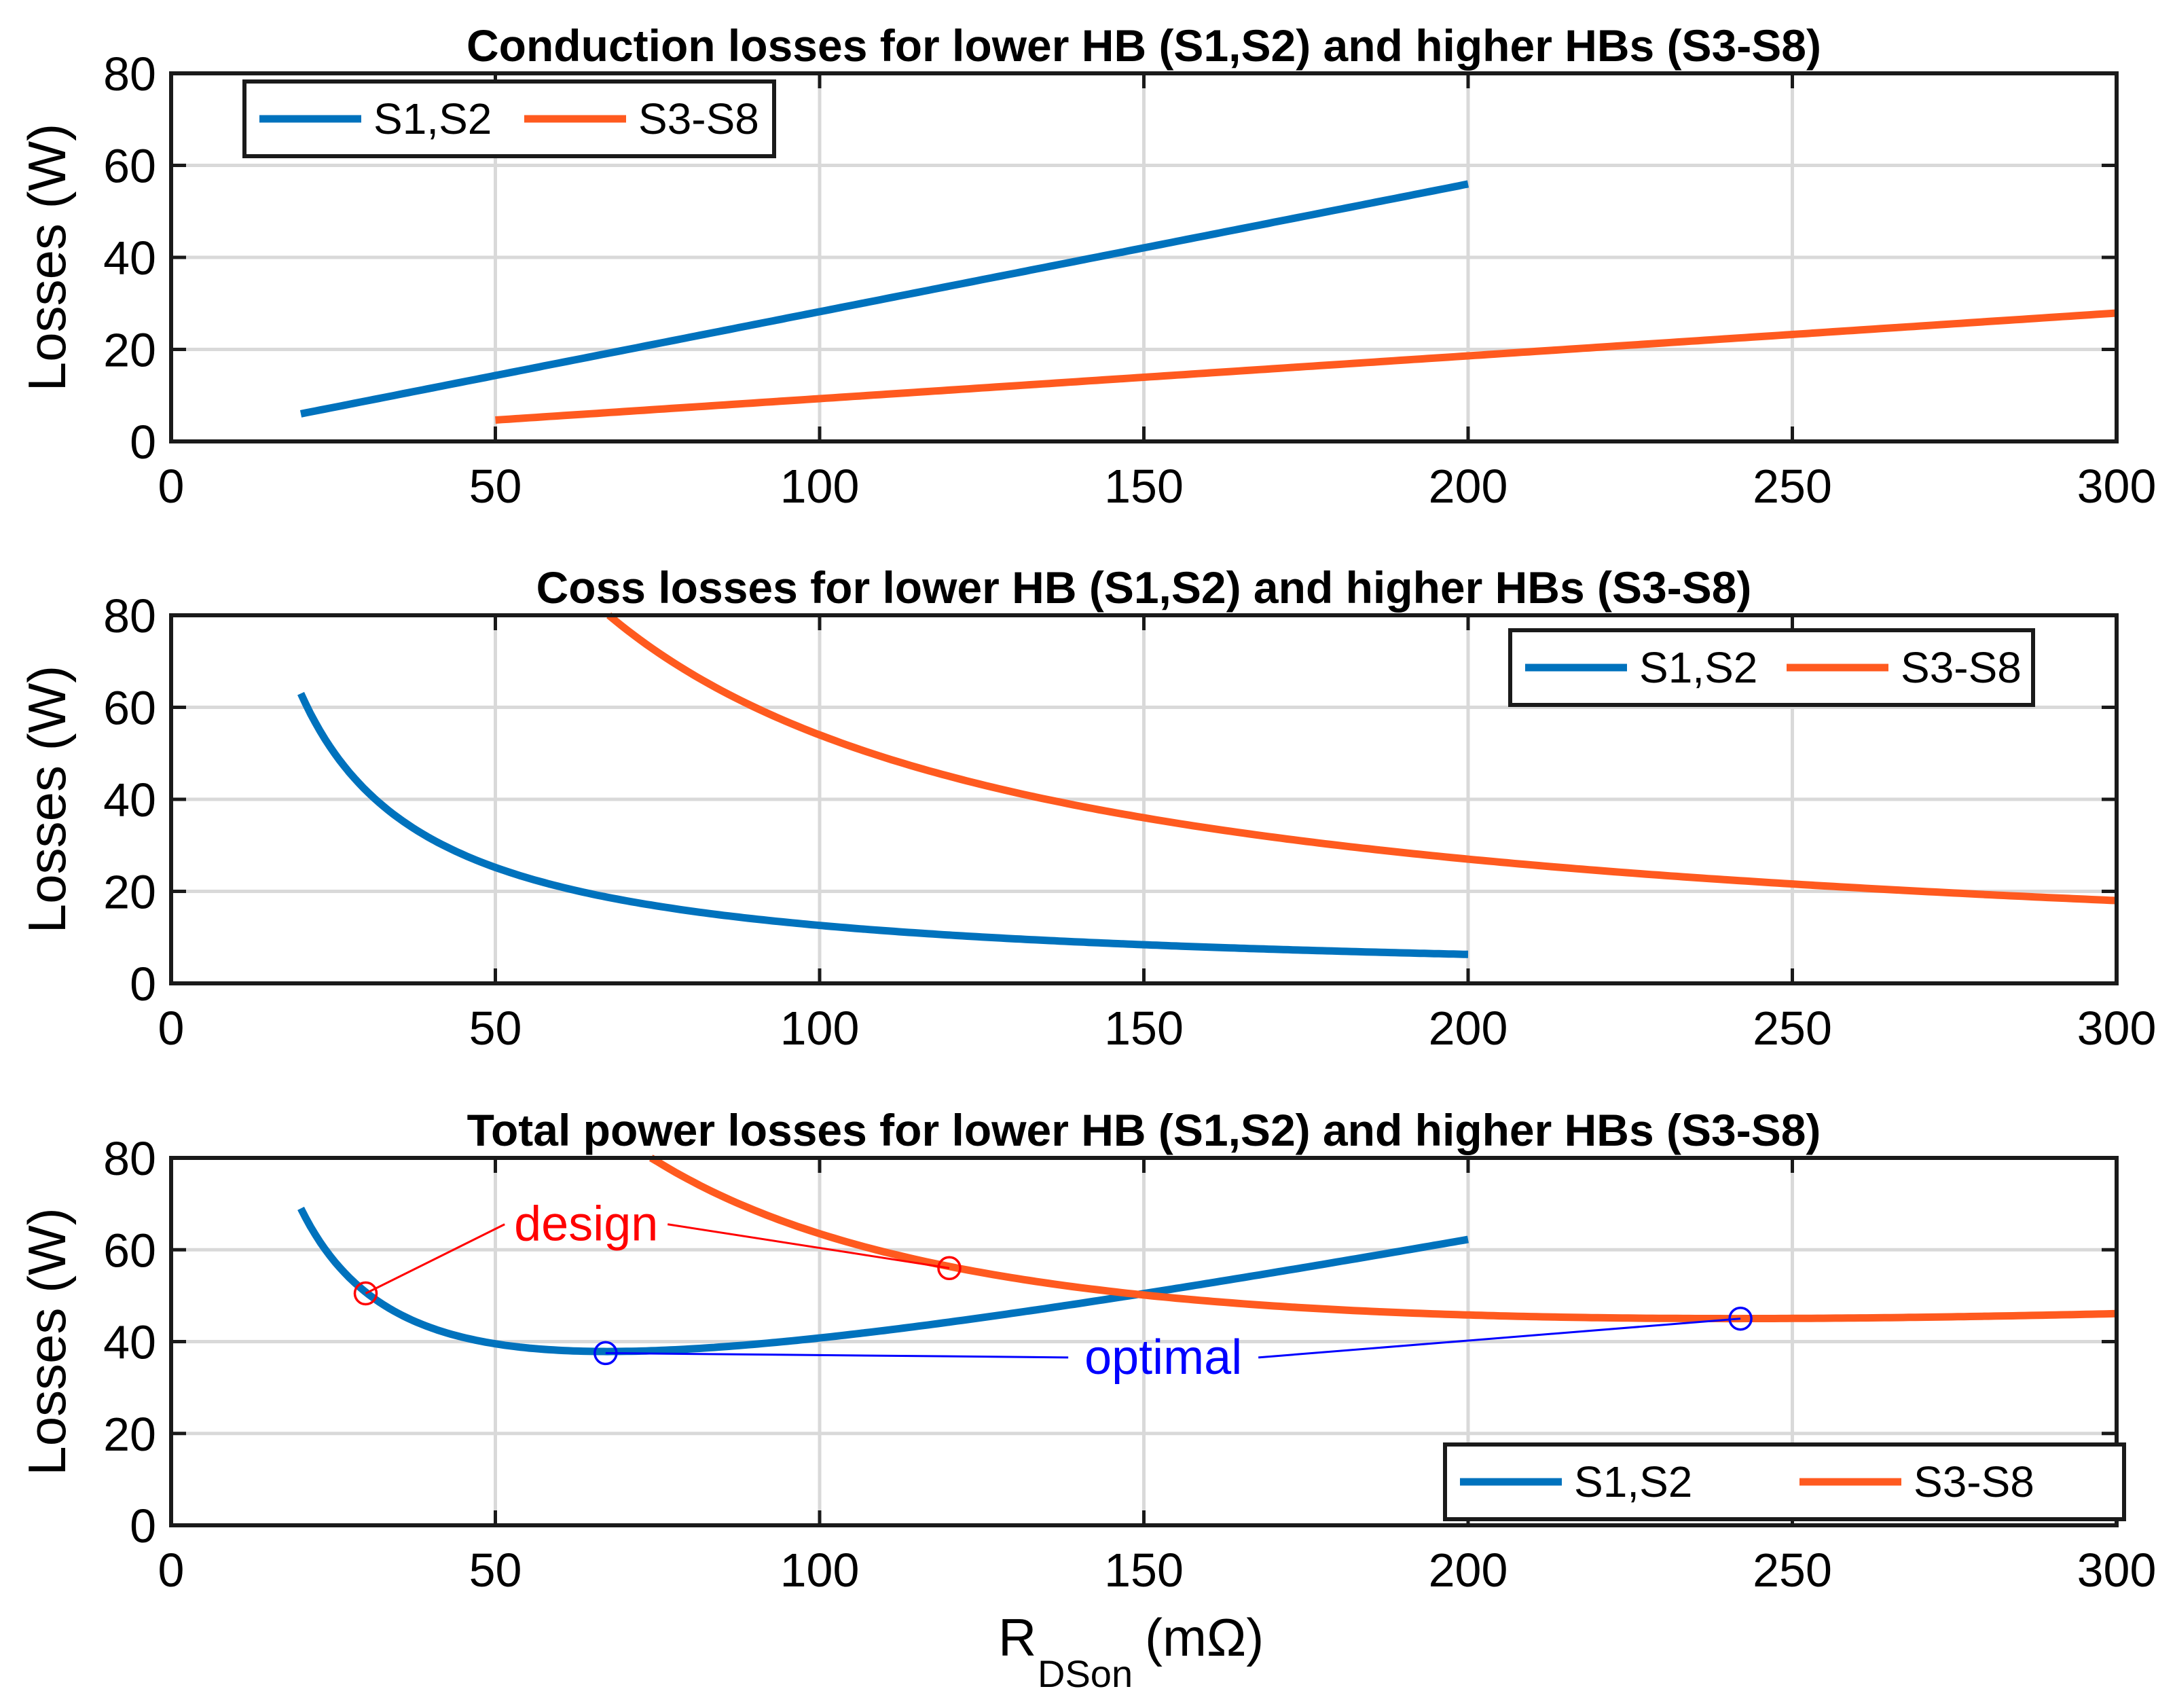  What do you see at coordinates (1204, 1637) in the screenshot?
I see `x-axis-label-unit: (mΩ)` at bounding box center [1204, 1637].